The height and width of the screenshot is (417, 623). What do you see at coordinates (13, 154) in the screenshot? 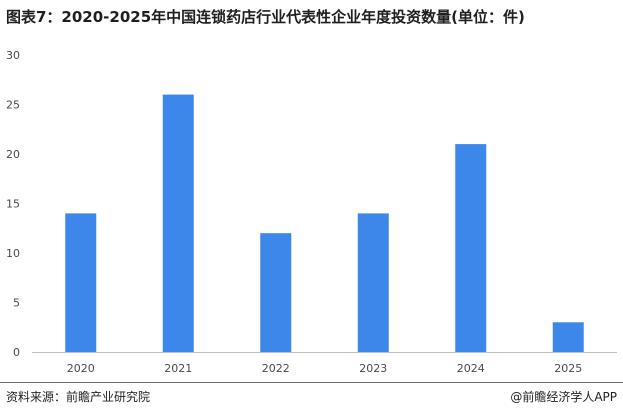
I see `y-tick-label: 20` at bounding box center [13, 154].